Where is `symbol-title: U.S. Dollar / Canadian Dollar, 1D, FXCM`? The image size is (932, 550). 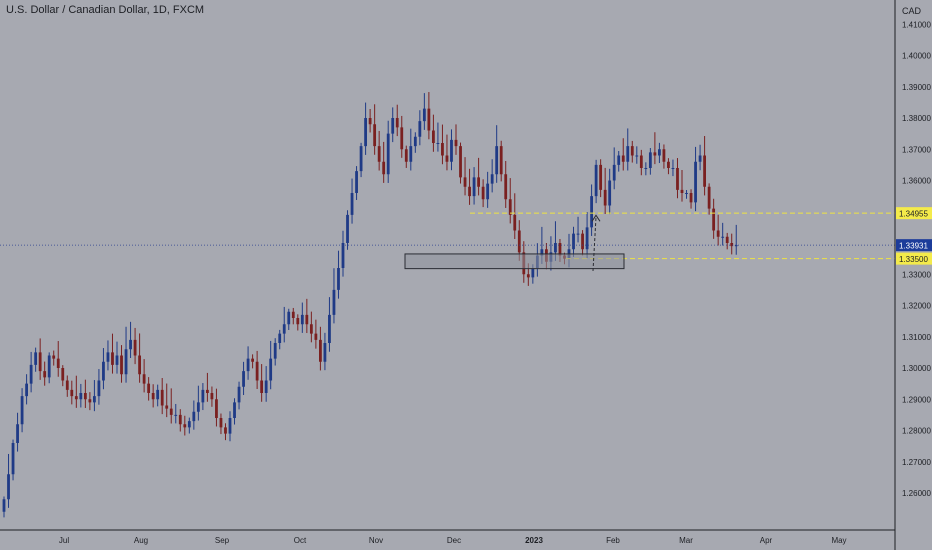
symbol-title: U.S. Dollar / Canadian Dollar, 1D, FXCM is located at coordinates (105, 10).